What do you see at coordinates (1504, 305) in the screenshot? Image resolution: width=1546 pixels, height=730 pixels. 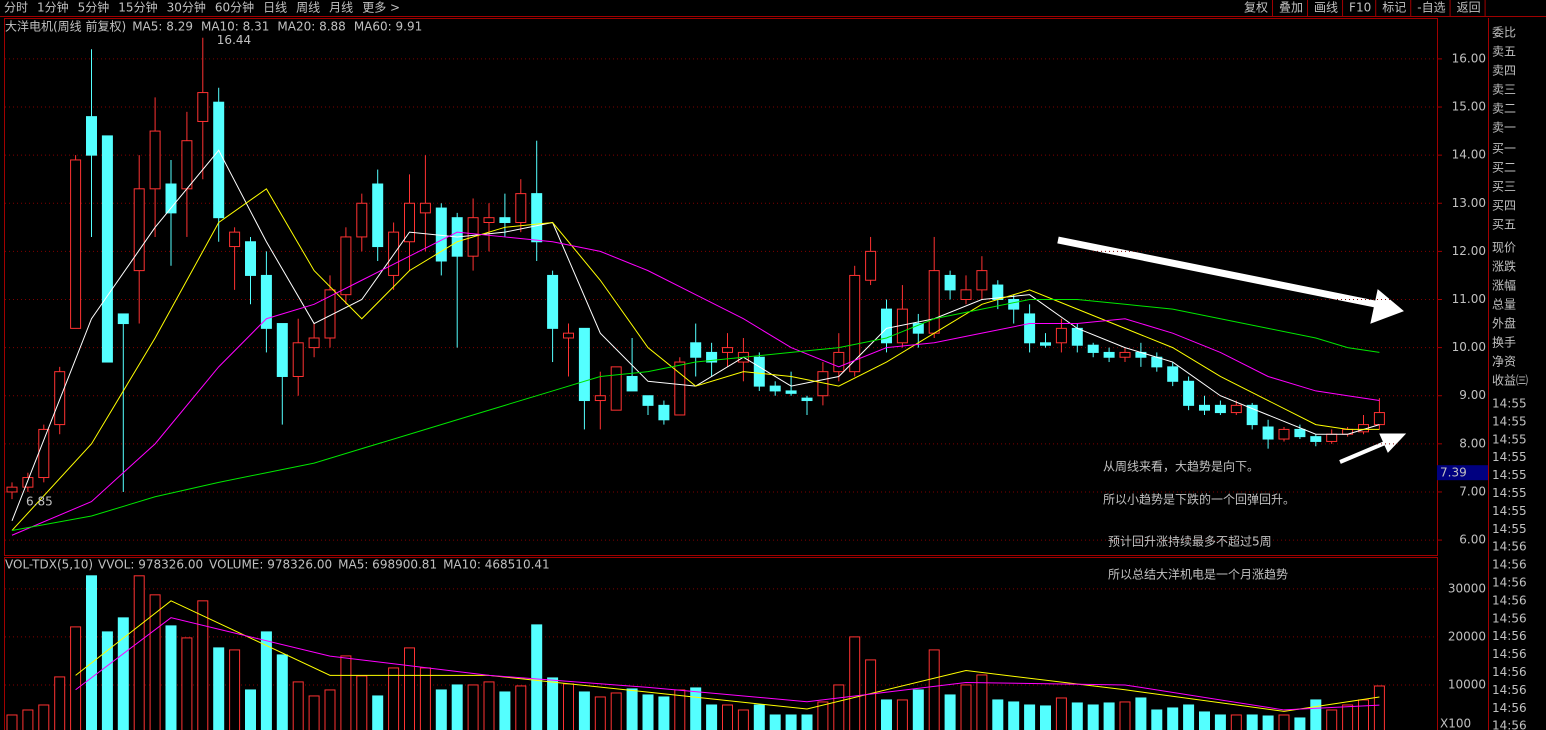 I see `quote-label: 总量` at bounding box center [1504, 305].